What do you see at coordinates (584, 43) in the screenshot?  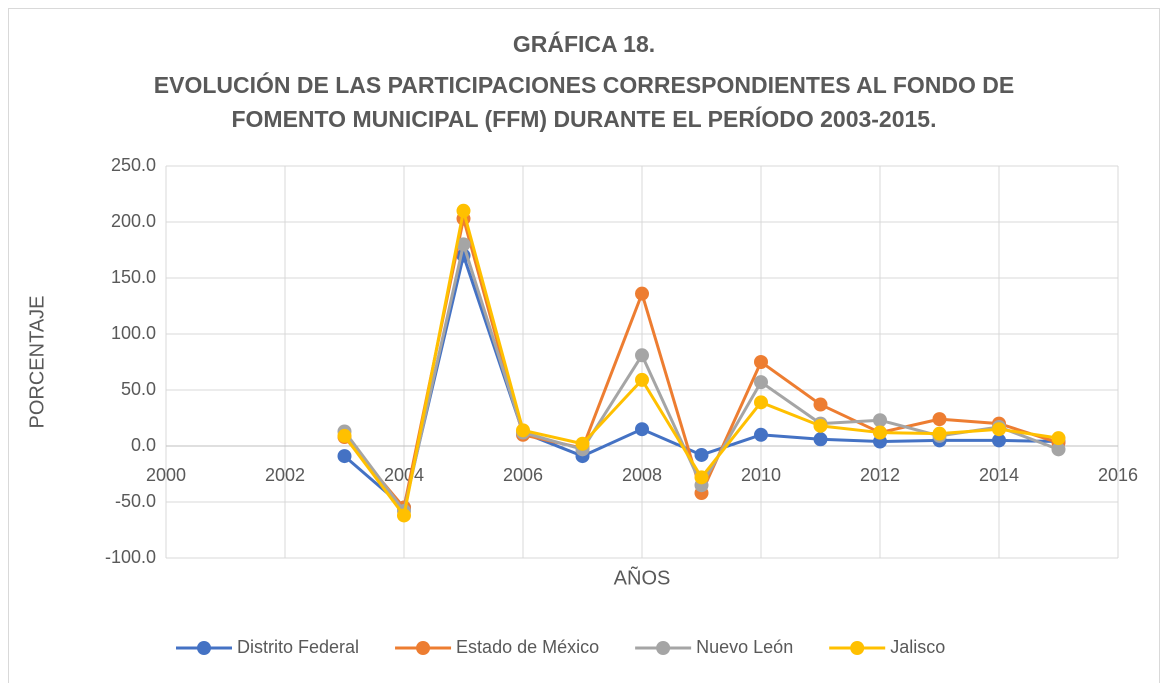 I see `chart-title: GRÁFICA 18.` at bounding box center [584, 43].